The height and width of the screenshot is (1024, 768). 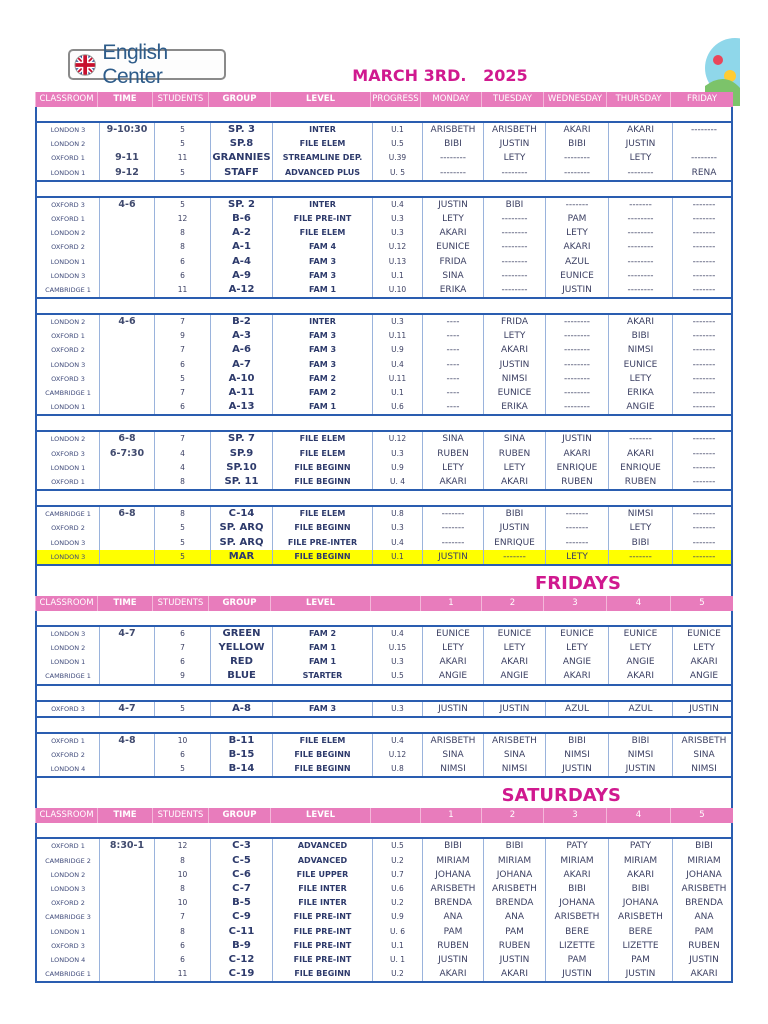 What do you see at coordinates (397, 676) in the screenshot?
I see `cell: U.5` at bounding box center [397, 676].